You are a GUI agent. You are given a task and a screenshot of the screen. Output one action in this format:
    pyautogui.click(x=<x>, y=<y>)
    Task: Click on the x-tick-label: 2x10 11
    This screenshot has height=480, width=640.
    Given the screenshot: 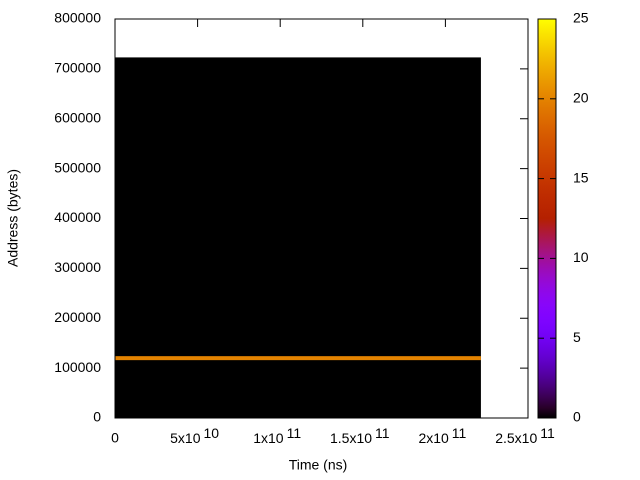 What is the action you would take?
    pyautogui.click(x=442, y=435)
    